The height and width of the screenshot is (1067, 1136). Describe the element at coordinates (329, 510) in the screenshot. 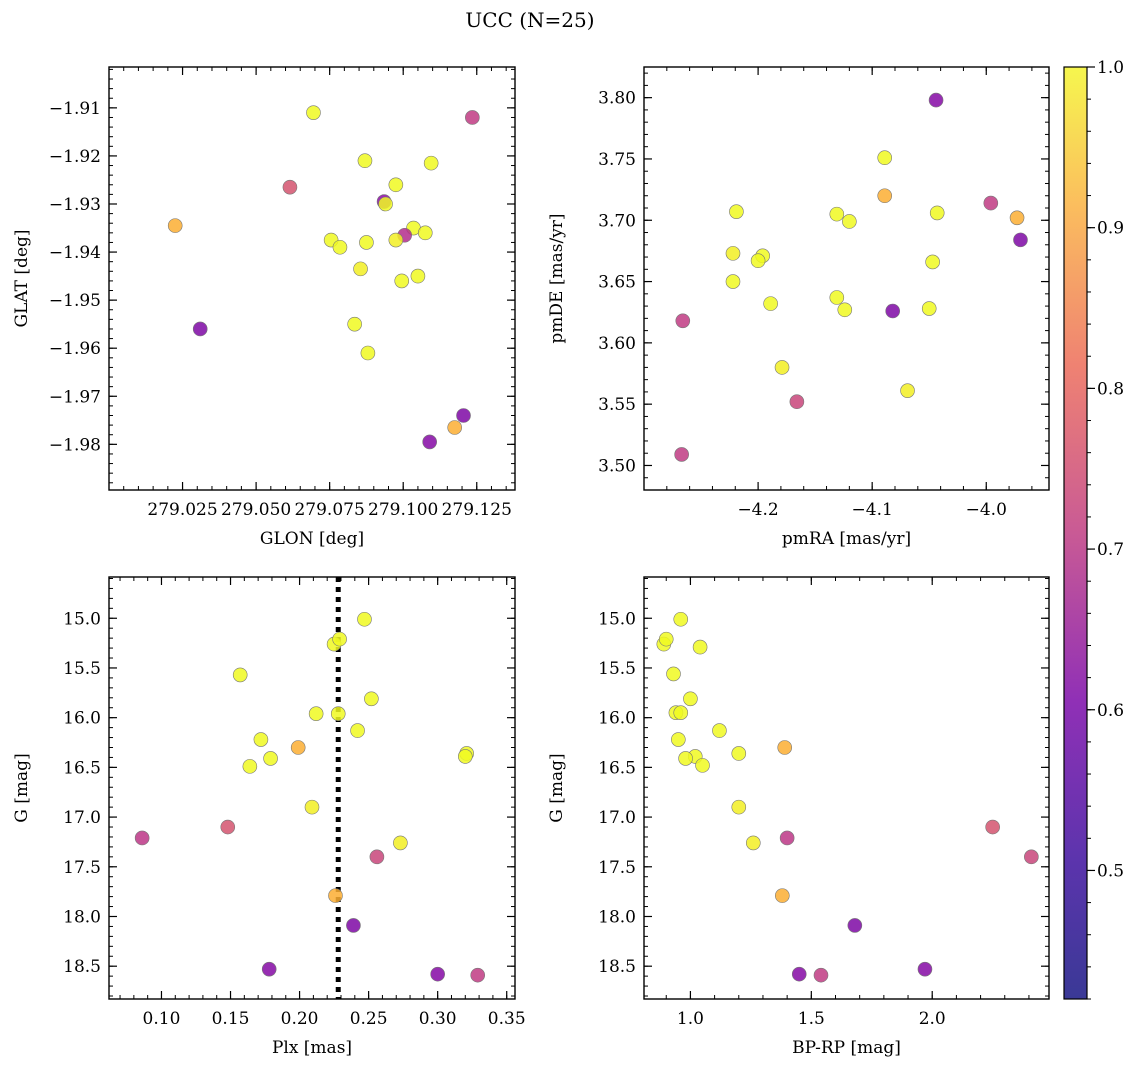

I see `x-tick-label: 279.075` at that location.